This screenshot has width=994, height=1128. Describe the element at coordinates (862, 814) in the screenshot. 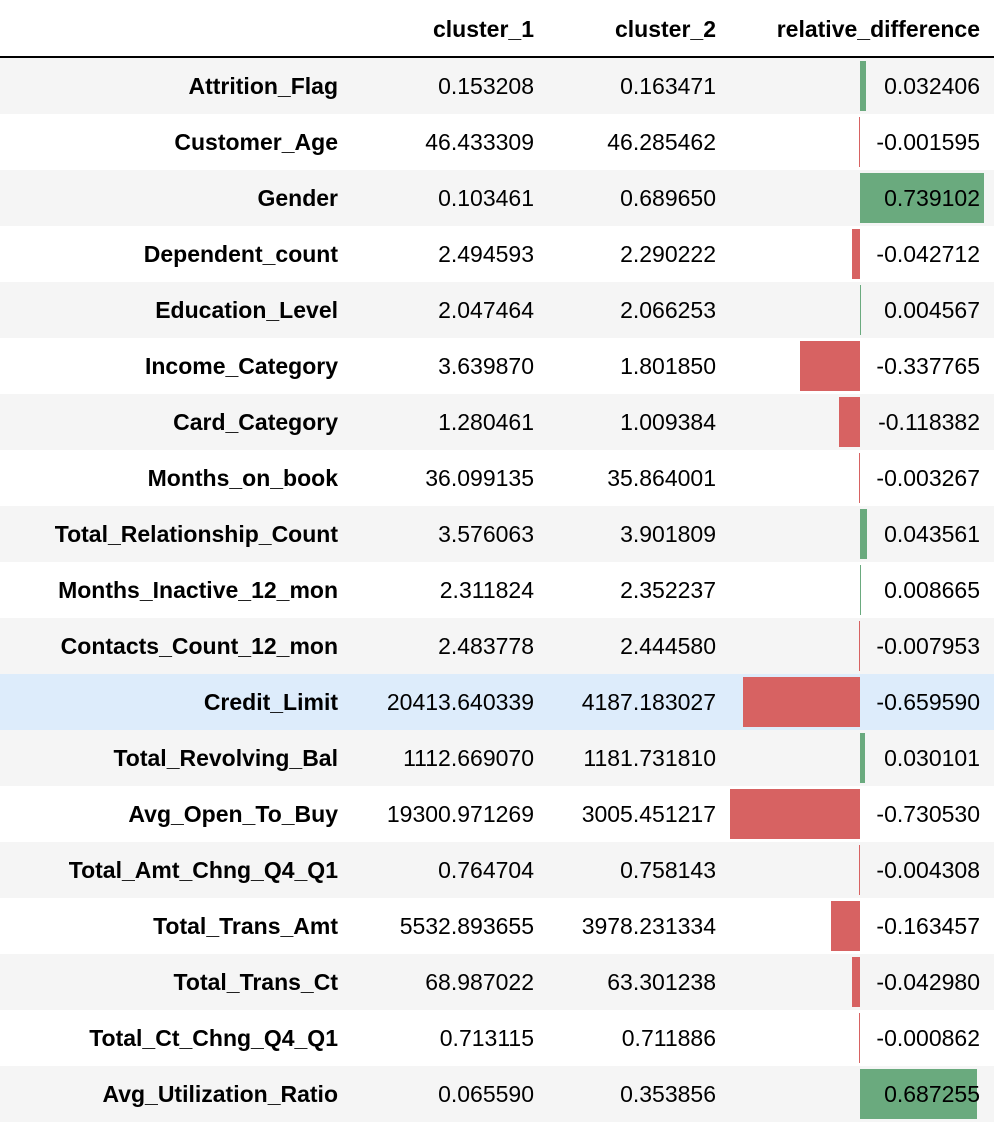

I see `cell-relative-difference: -0.730530` at that location.